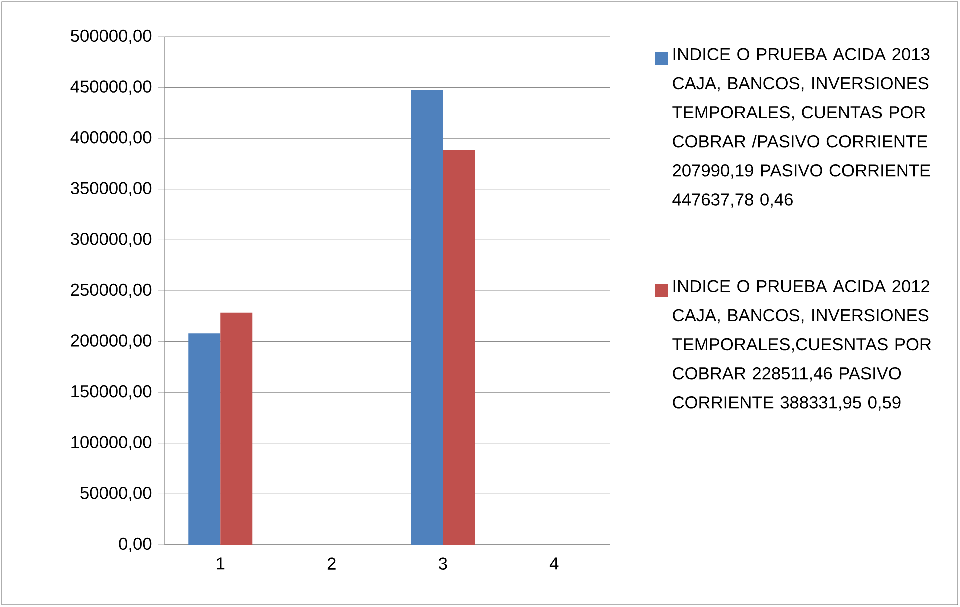 The height and width of the screenshot is (607, 960). Describe the element at coordinates (112, 443) in the screenshot. I see `y-tick-label: 100000,00` at that location.